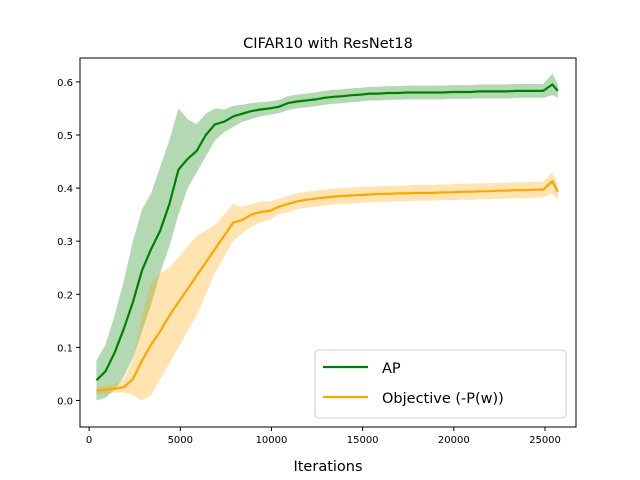 Image resolution: width=640 pixels, height=480 pixels. Describe the element at coordinates (363, 440) in the screenshot. I see `x-tick-label: 15000` at that location.